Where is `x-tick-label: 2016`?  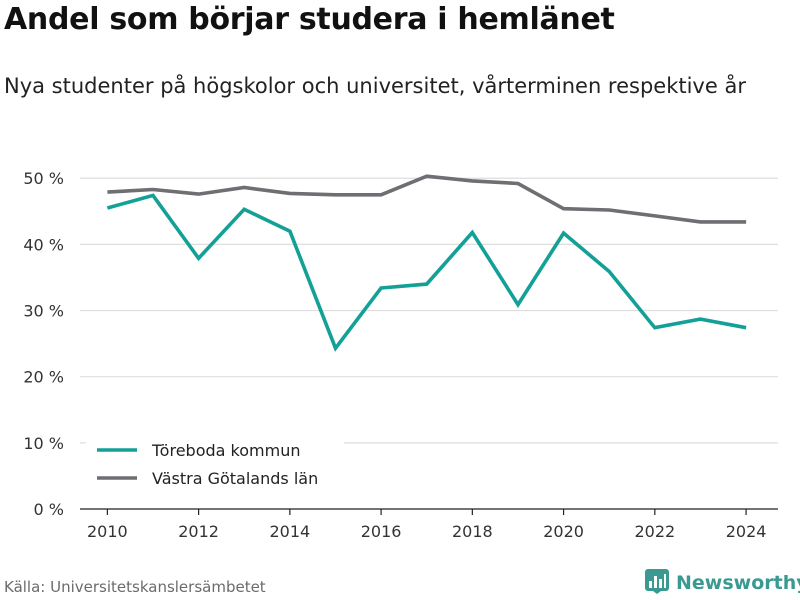 x-tick-label: 2016 is located at coordinates (381, 531).